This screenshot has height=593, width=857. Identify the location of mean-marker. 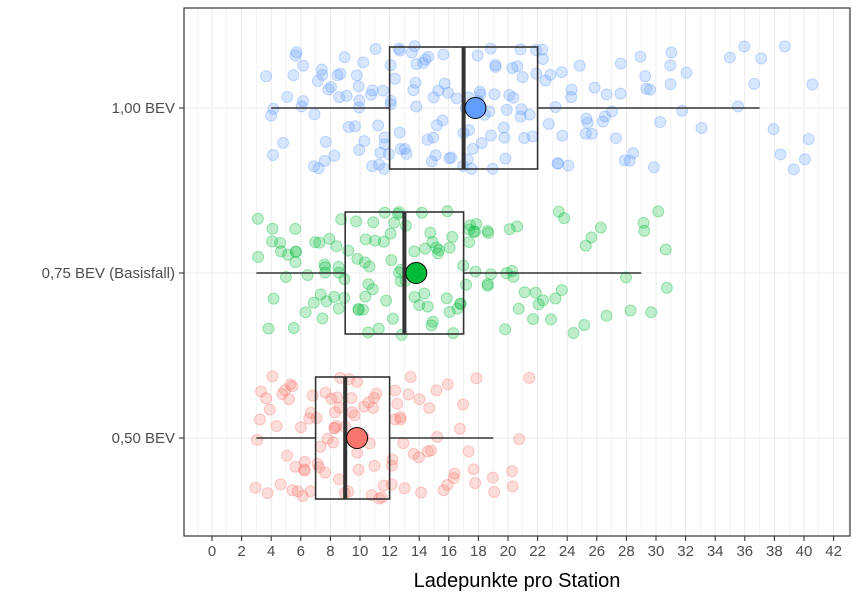
(475, 108).